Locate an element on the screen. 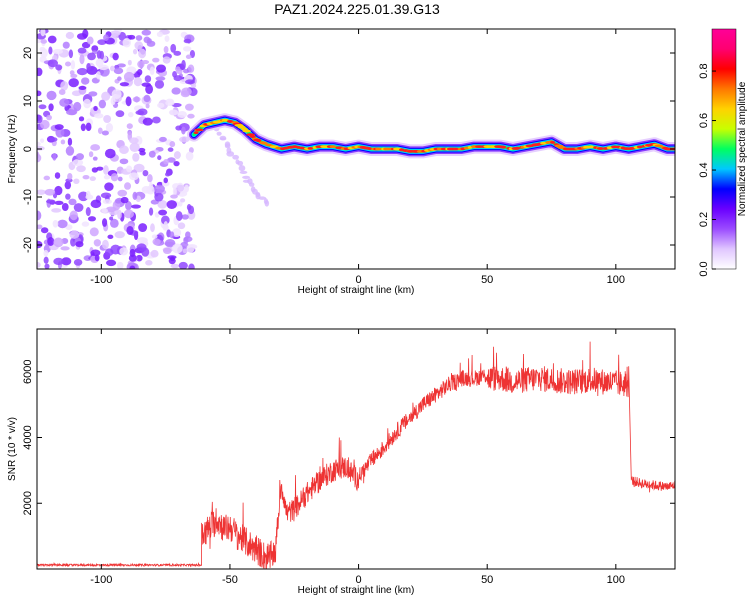 This screenshot has height=600, width=750. colorbar-tick-label: 0.4 is located at coordinates (704, 169).